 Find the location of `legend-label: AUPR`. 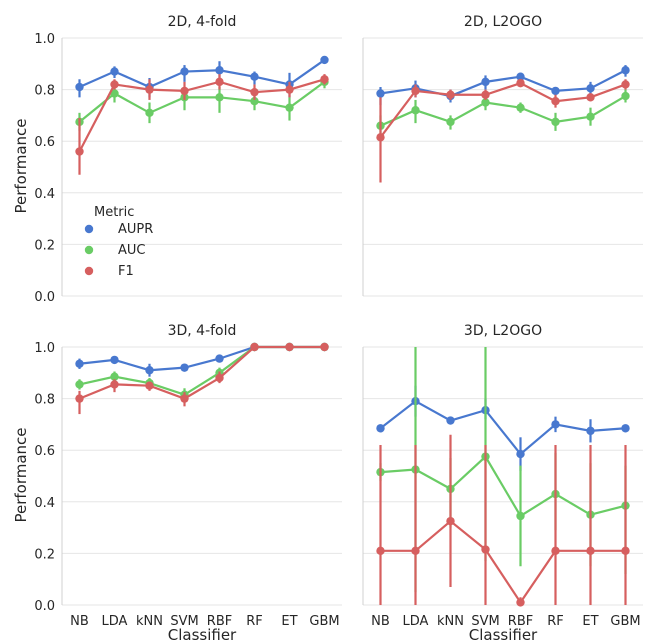

legend-label: AUPR is located at coordinates (135, 229).